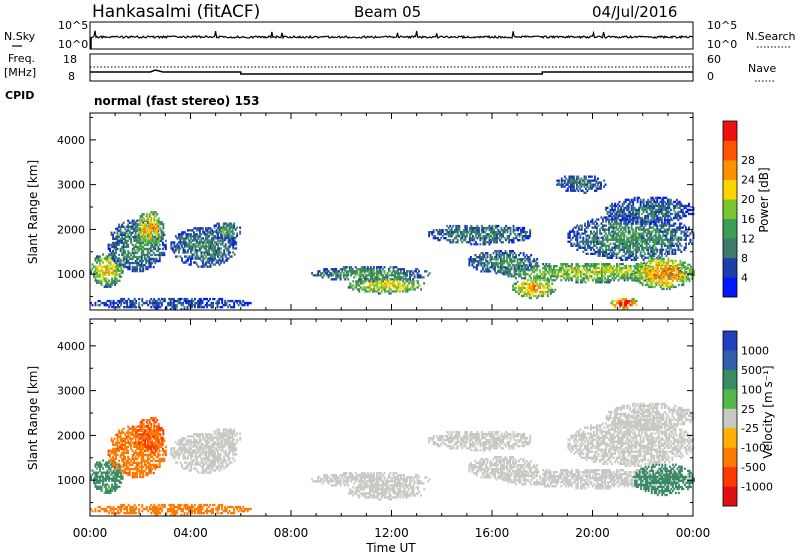 The image size is (800, 554). I want to click on nave-tick-top: 60, so click(714, 59).